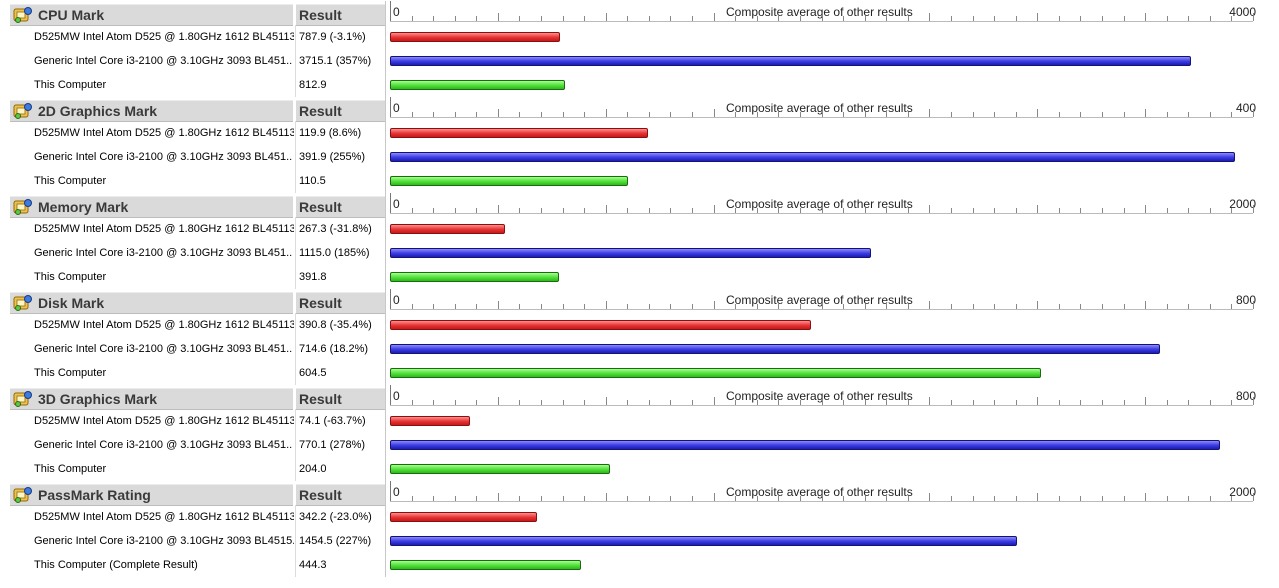  I want to click on section-name-header: Memory Mark, so click(151, 207).